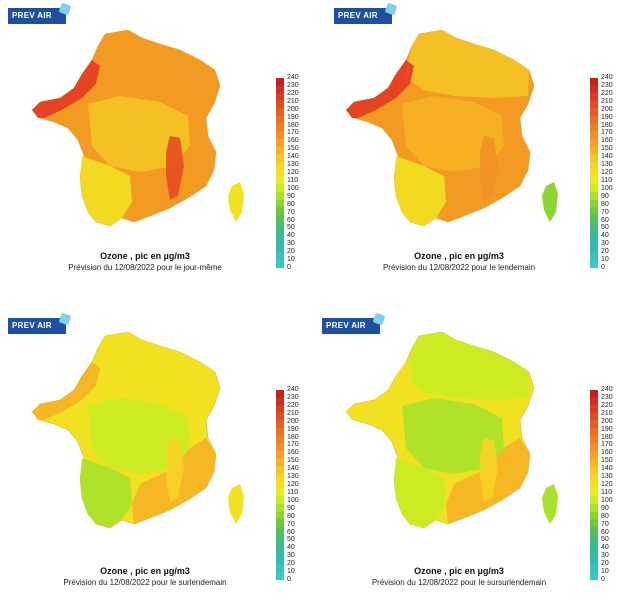  What do you see at coordinates (291, 516) in the screenshot?
I see `colorbar-tick-label: 80` at bounding box center [291, 516].